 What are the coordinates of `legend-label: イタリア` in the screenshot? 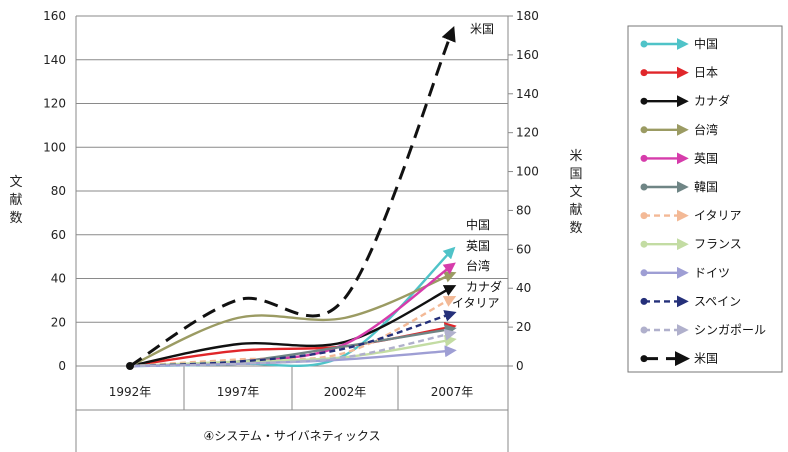 It's located at (718, 216).